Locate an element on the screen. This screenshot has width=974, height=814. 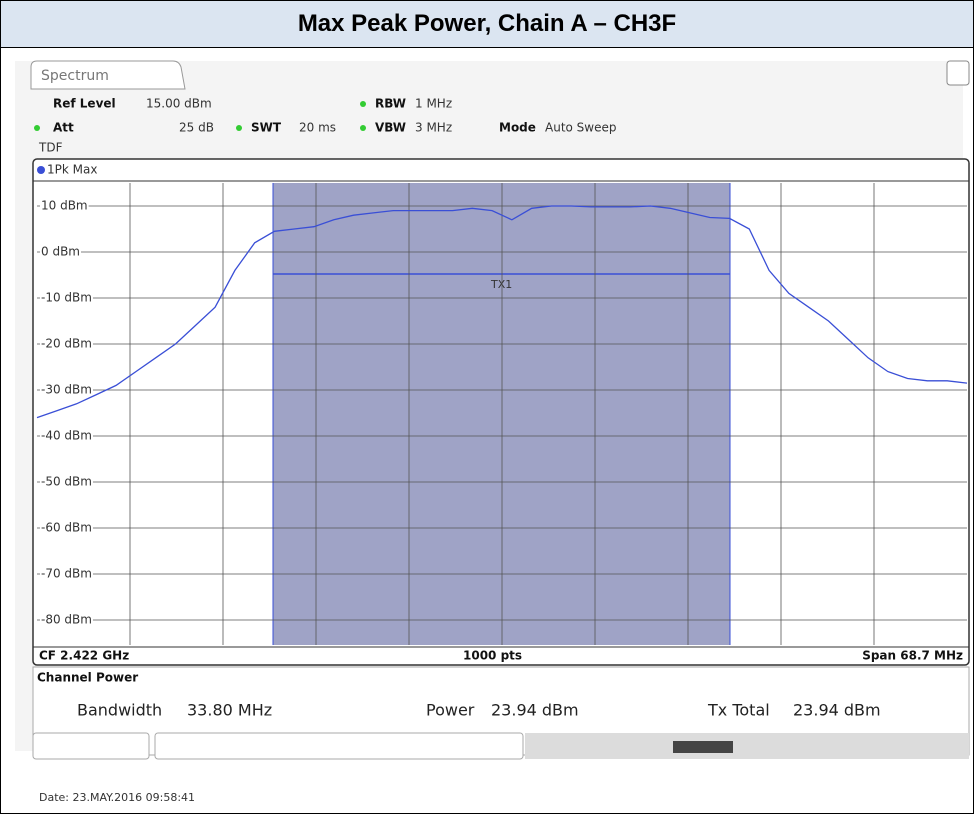
progress is located at coordinates (703, 747).